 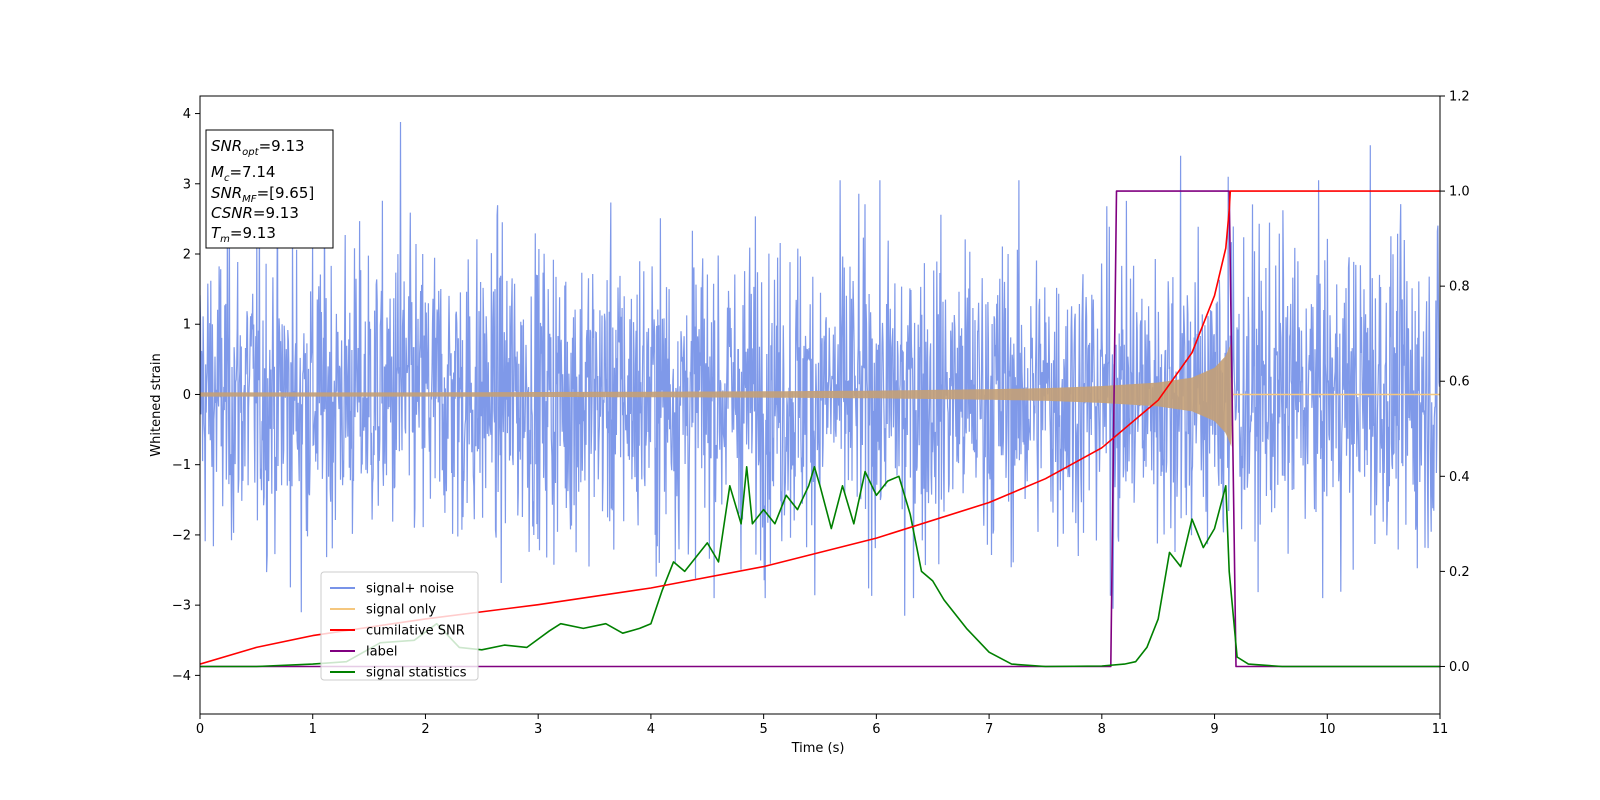 I want to click on y2-tick-label: 1.0, so click(x=1459, y=192).